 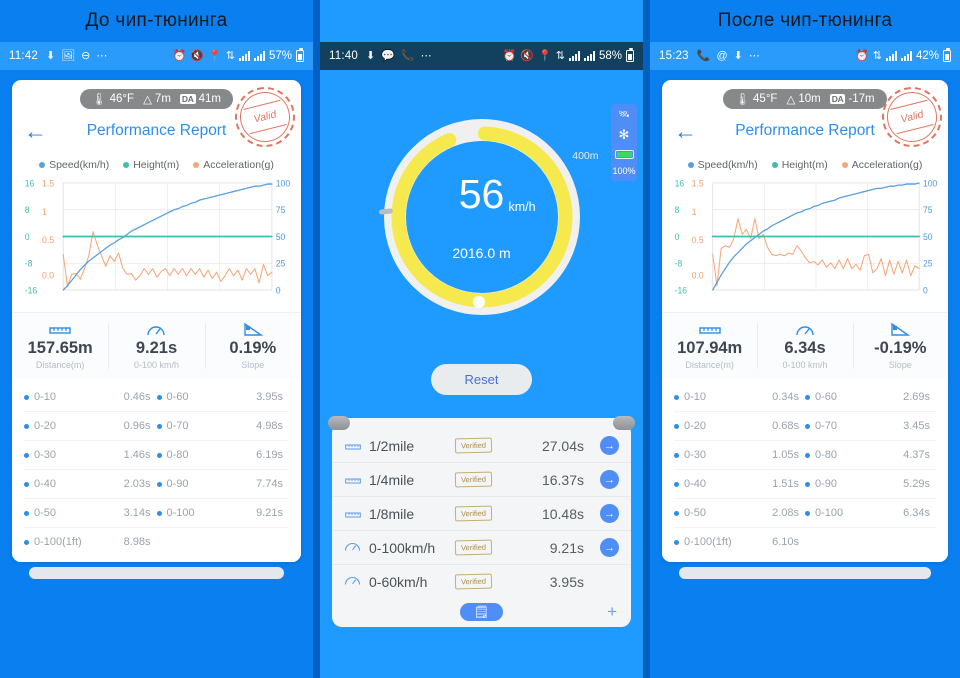 I want to click on table-cell-empty, so click(x=223, y=542).